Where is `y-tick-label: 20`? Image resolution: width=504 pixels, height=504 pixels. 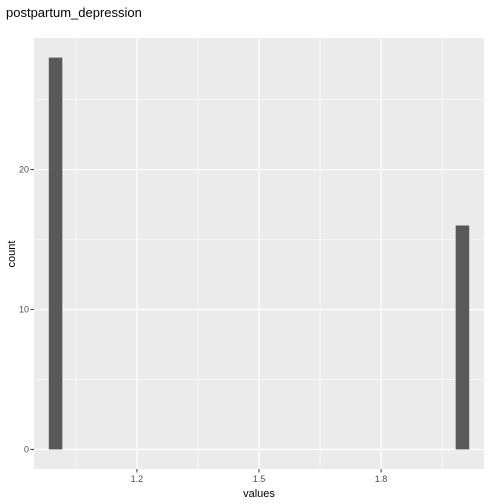
y-tick-label: 20 is located at coordinates (24, 170).